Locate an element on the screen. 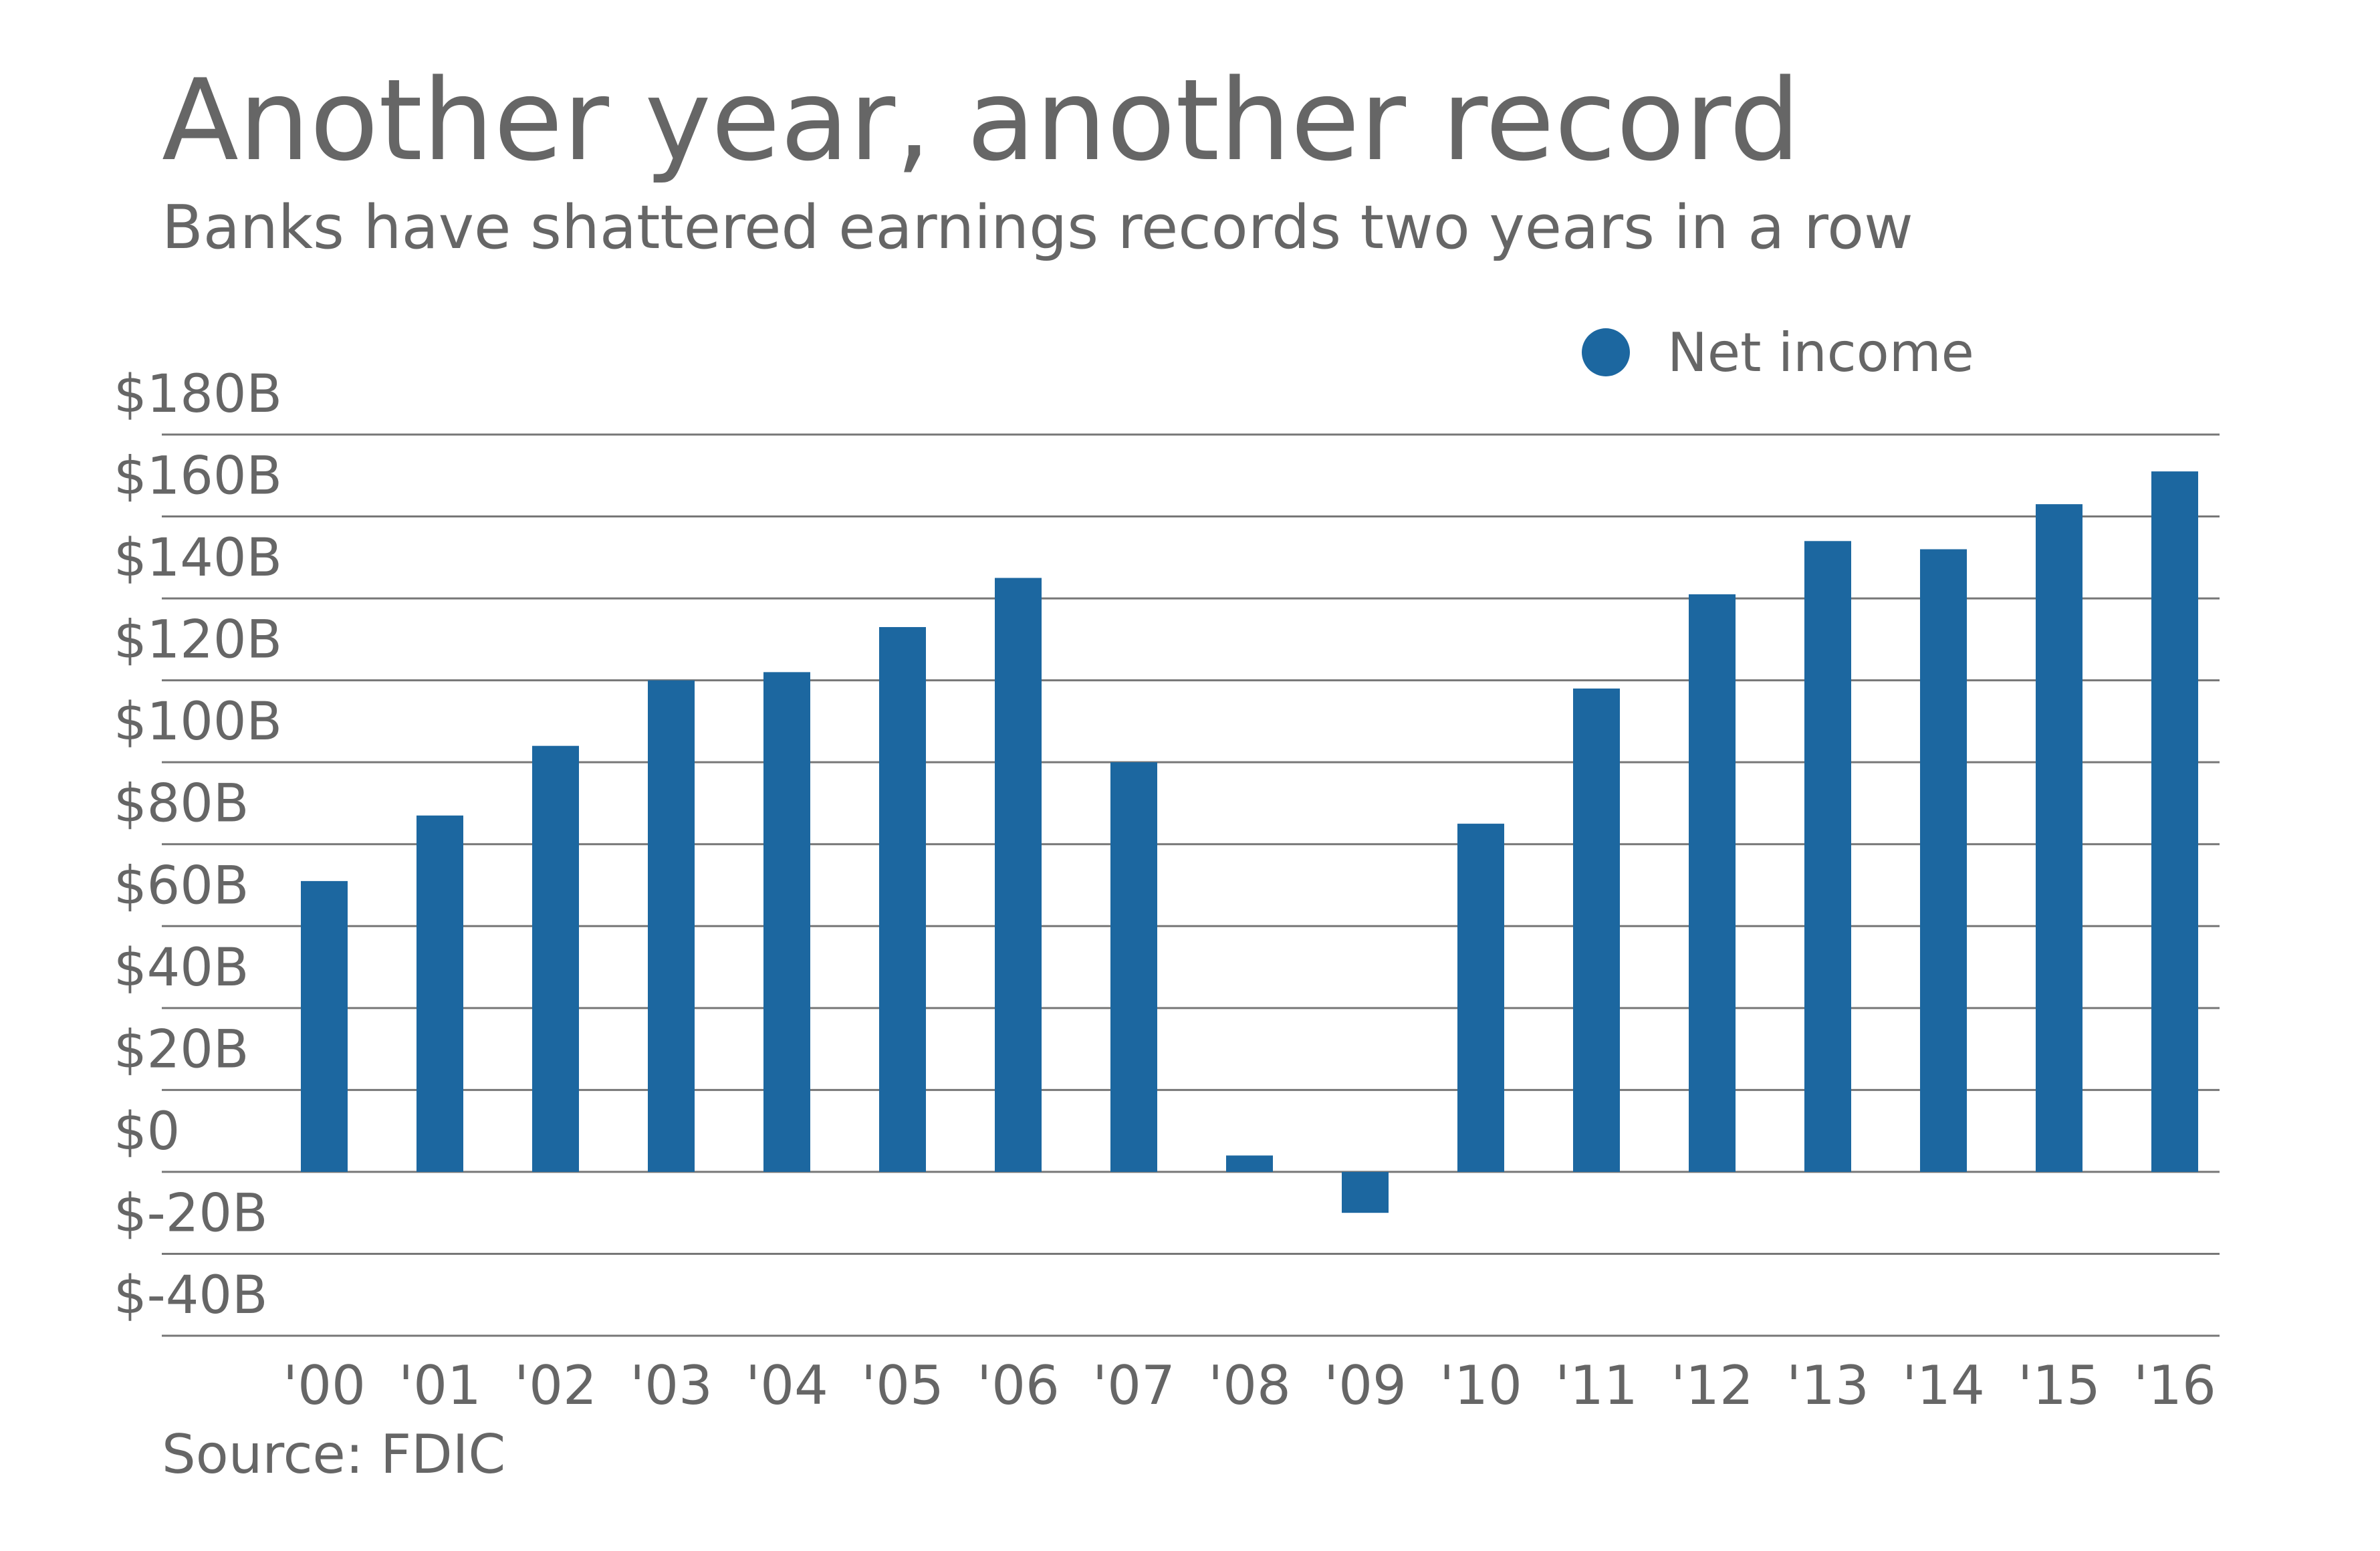  x-tick-label: '07 is located at coordinates (1133, 1386).